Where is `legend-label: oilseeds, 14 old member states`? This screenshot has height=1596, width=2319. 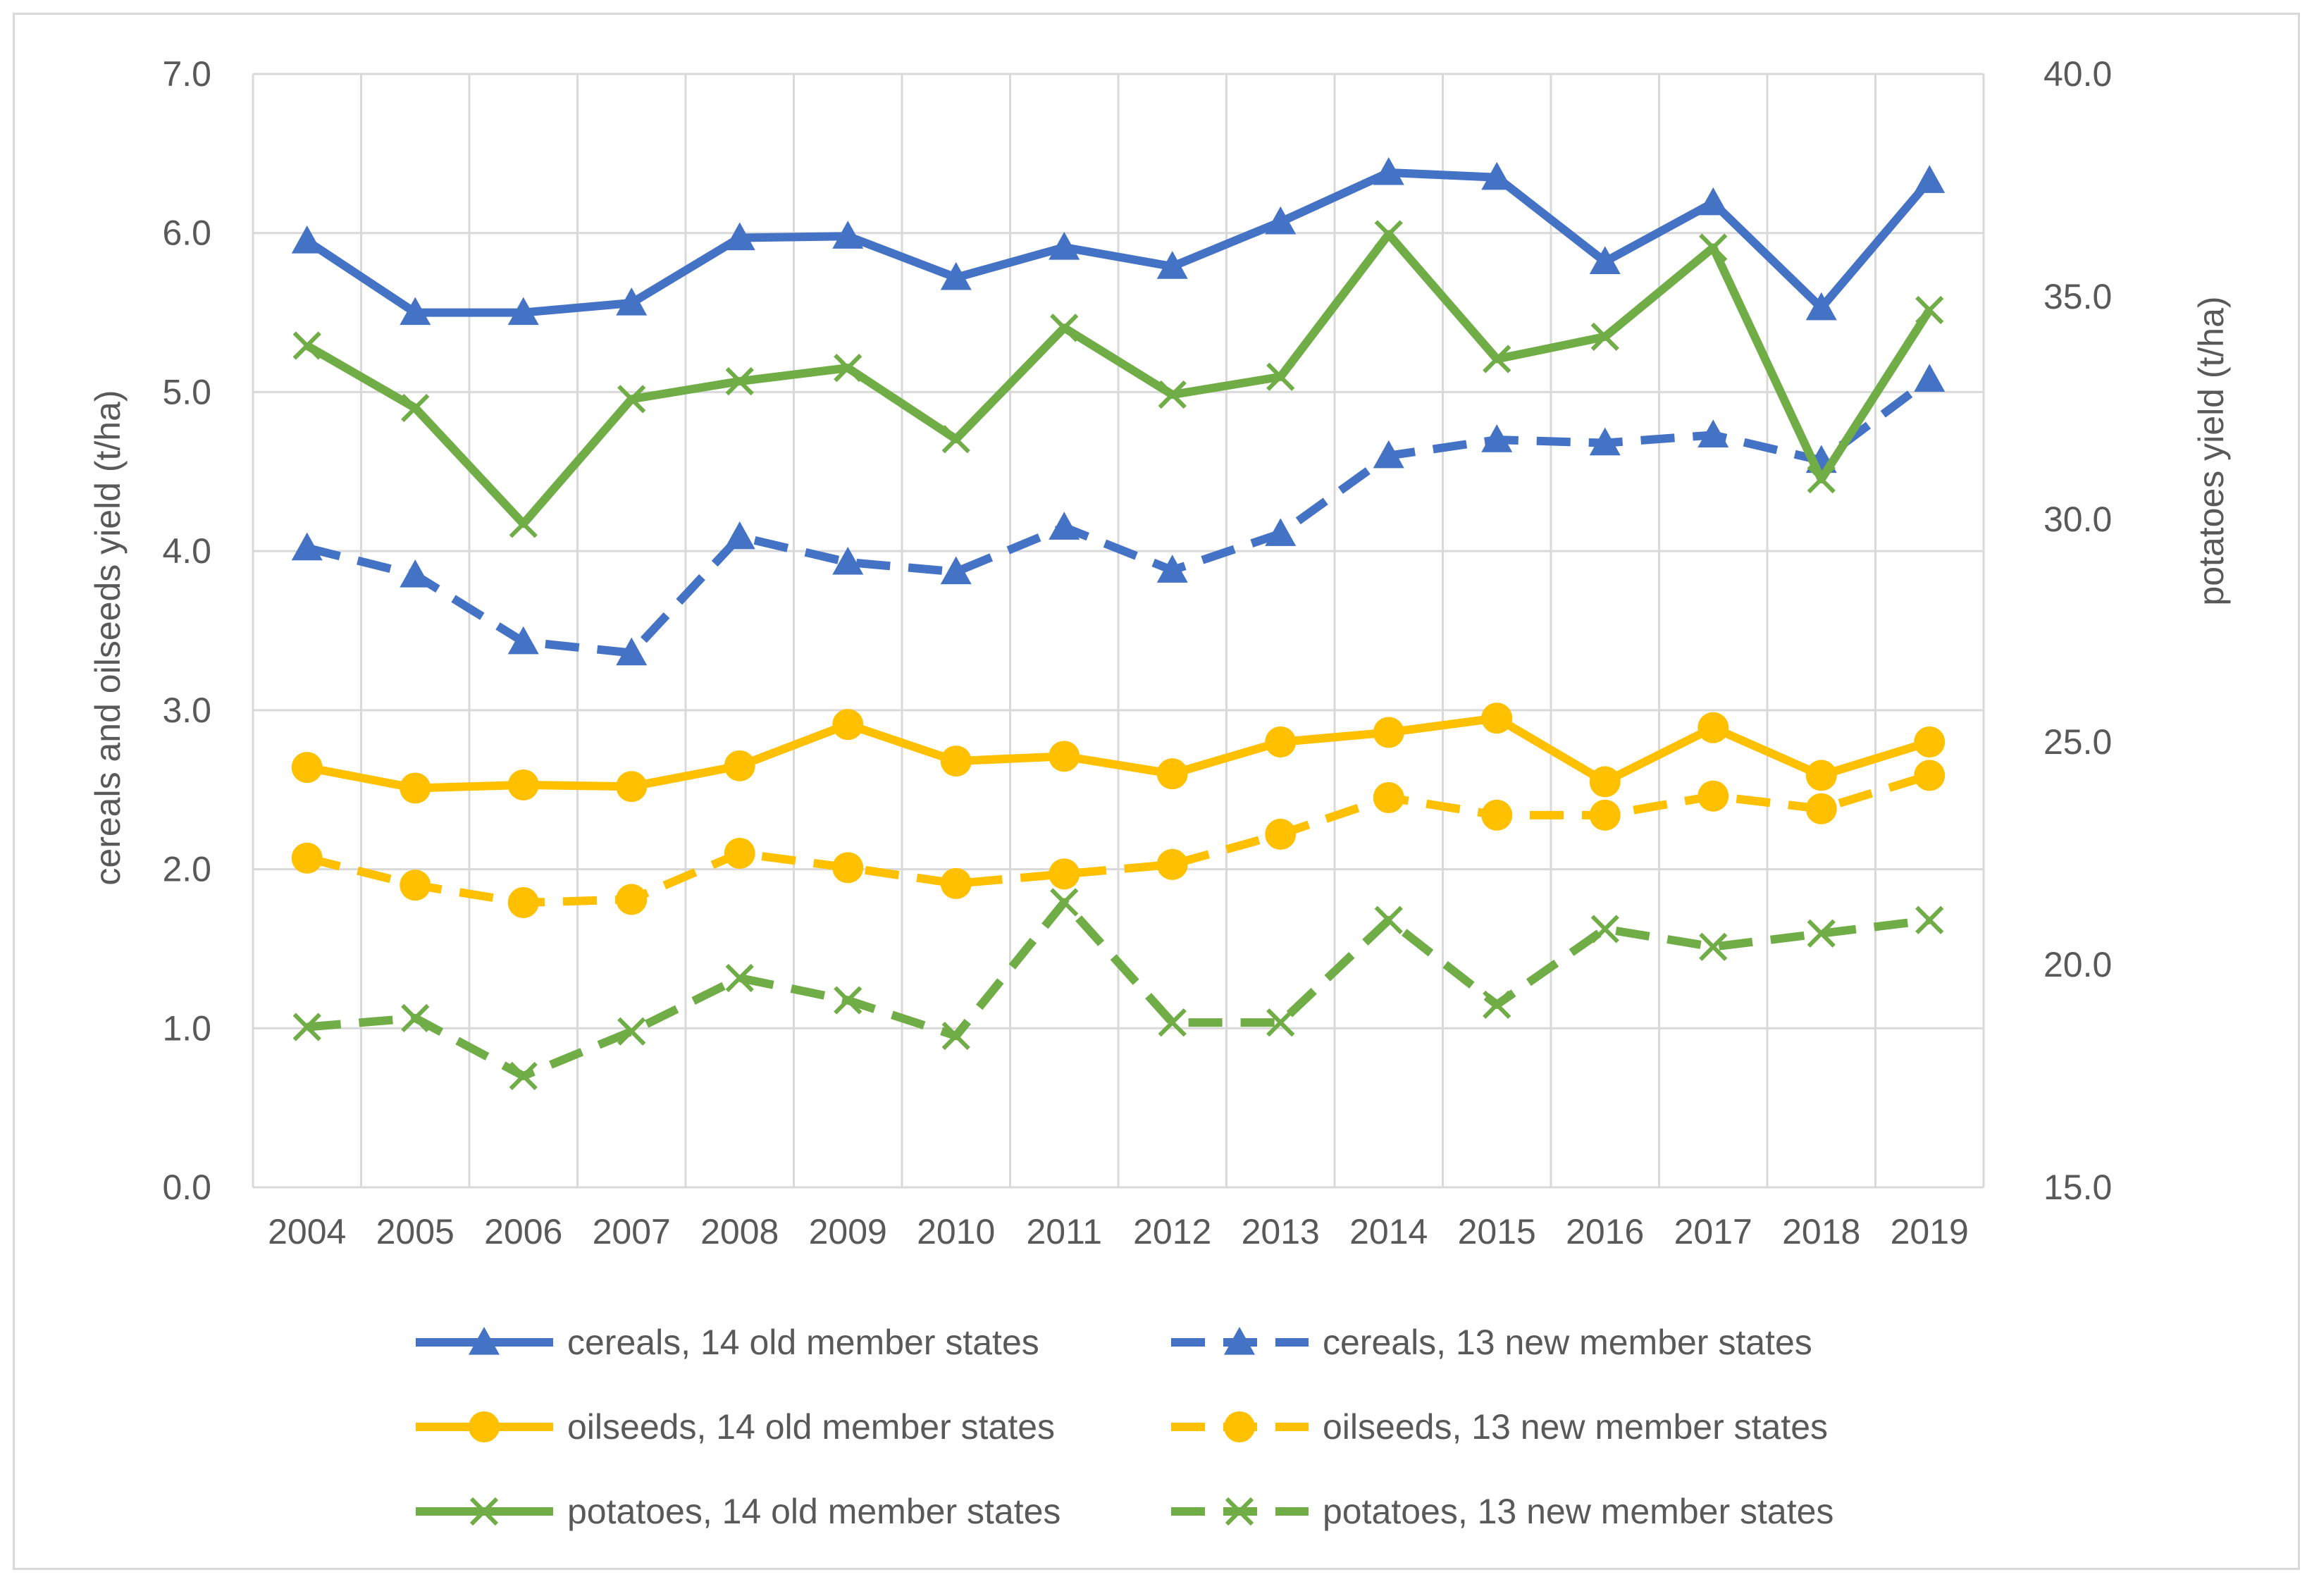 legend-label: oilseeds, 14 old member states is located at coordinates (811, 1427).